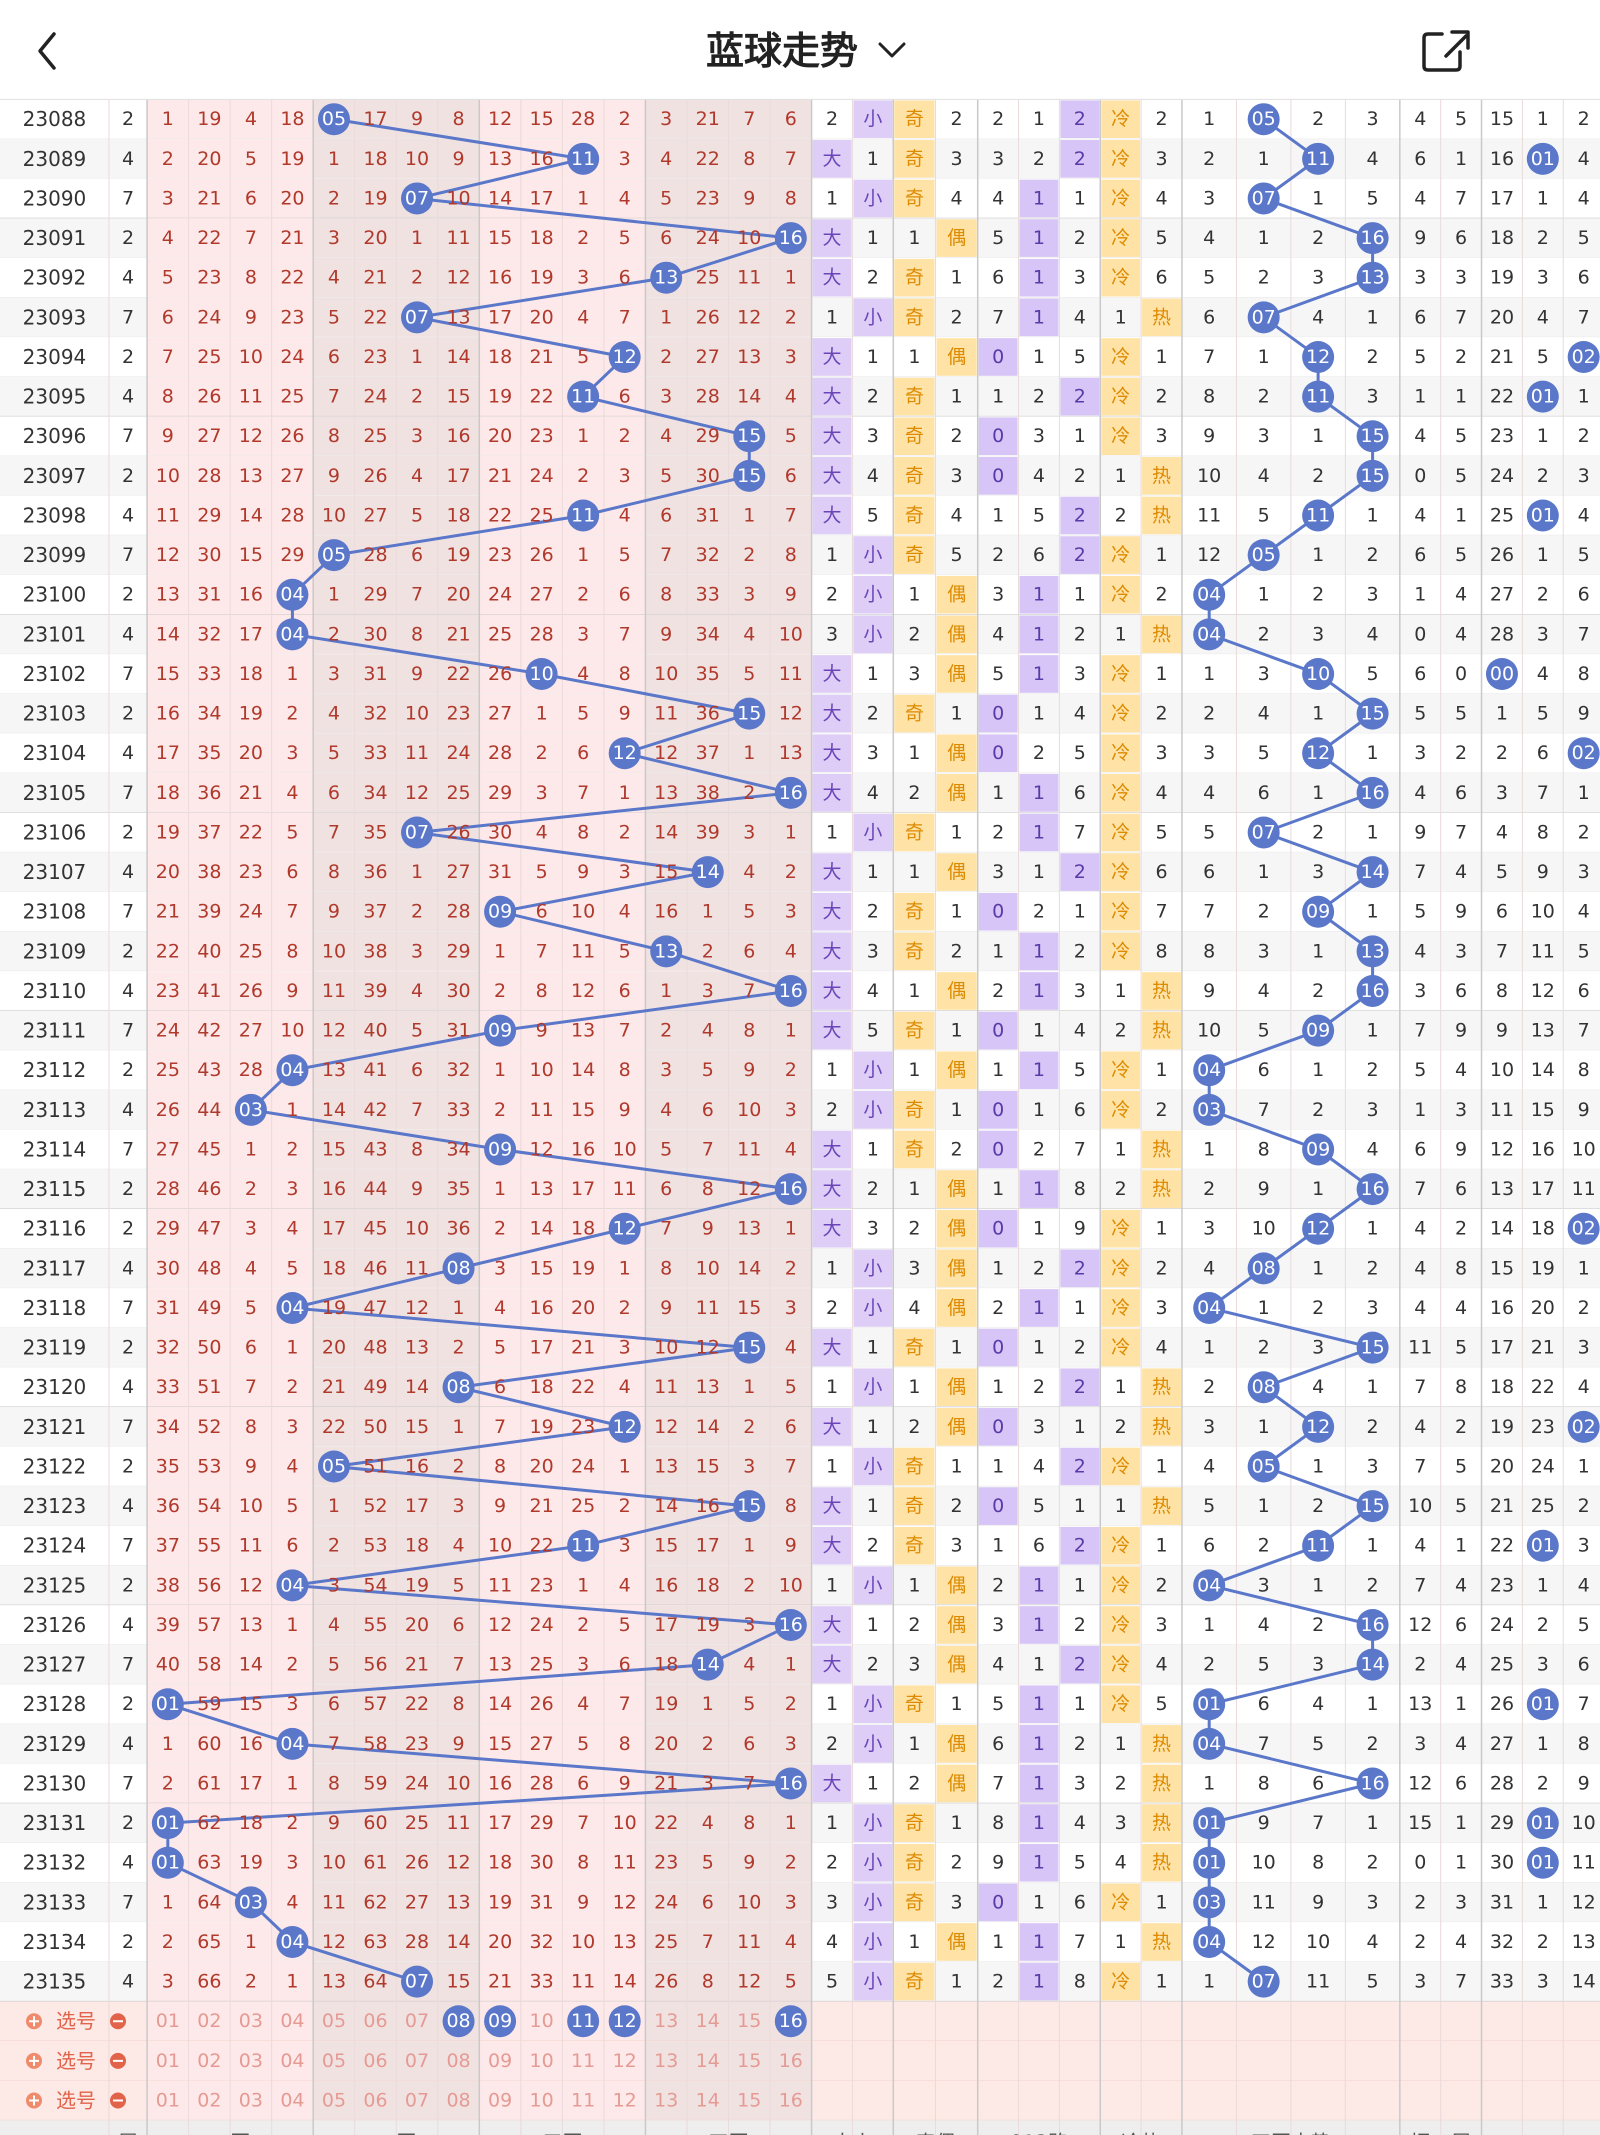 This screenshot has width=1600, height=2135. What do you see at coordinates (230, 2132) in the screenshot?
I see `footer-label: 一区` at bounding box center [230, 2132].